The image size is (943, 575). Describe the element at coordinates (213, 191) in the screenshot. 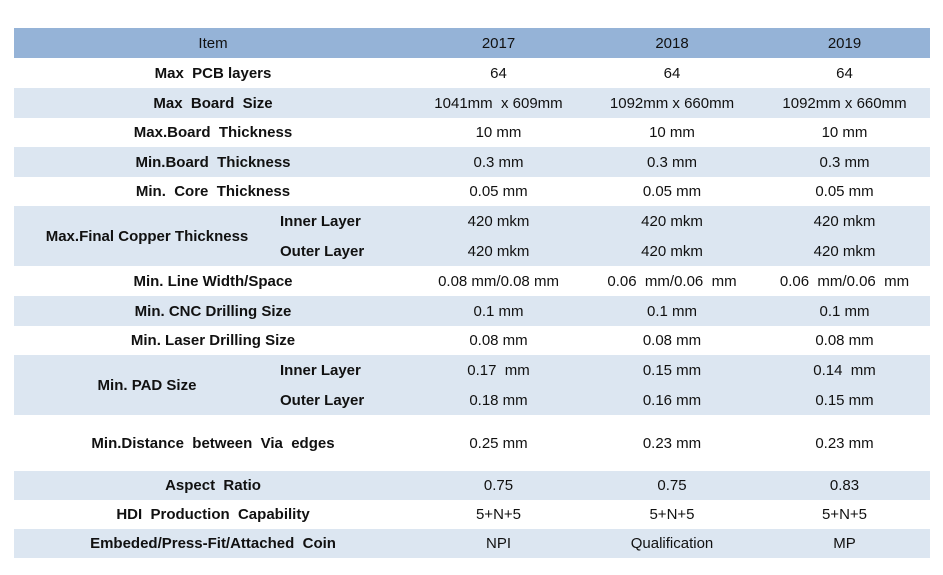

I see `row-label: Min. Core Thickness` at that location.